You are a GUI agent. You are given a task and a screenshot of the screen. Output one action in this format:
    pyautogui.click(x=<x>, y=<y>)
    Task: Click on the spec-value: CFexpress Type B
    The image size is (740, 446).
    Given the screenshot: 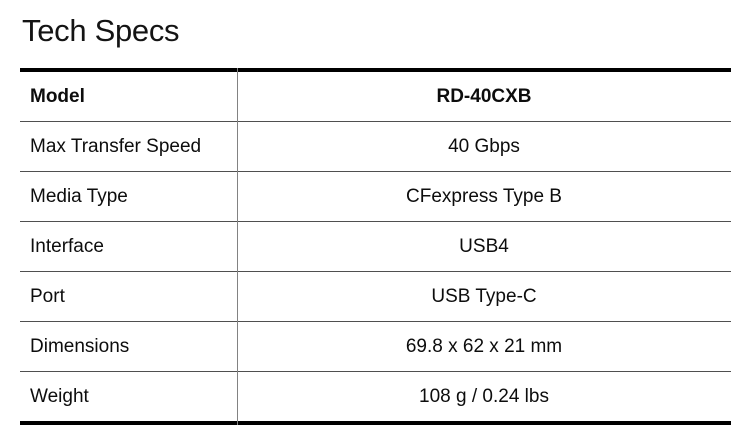 What is the action you would take?
    pyautogui.click(x=484, y=196)
    